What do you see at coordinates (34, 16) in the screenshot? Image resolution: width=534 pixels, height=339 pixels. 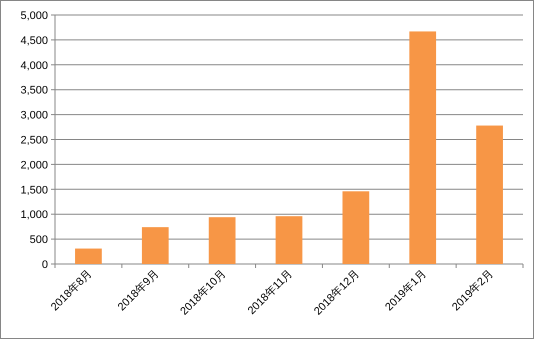 I see `y-tick-label: 5,000` at bounding box center [34, 16].